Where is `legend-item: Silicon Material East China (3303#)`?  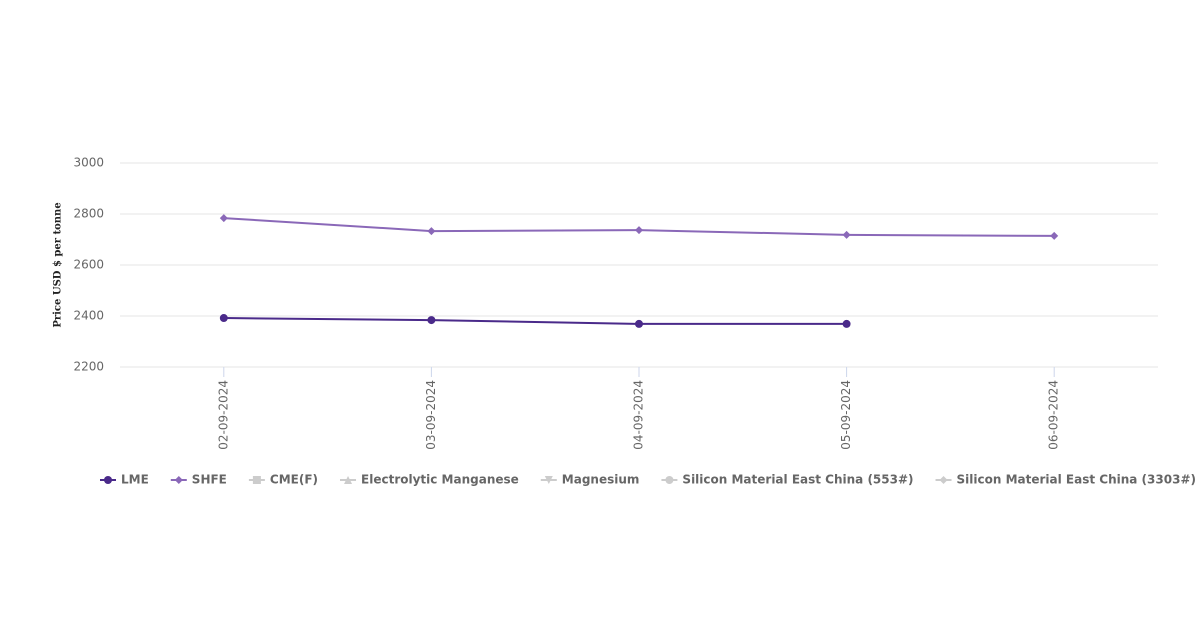
legend-item: Silicon Material East China (3303#) is located at coordinates (1065, 480).